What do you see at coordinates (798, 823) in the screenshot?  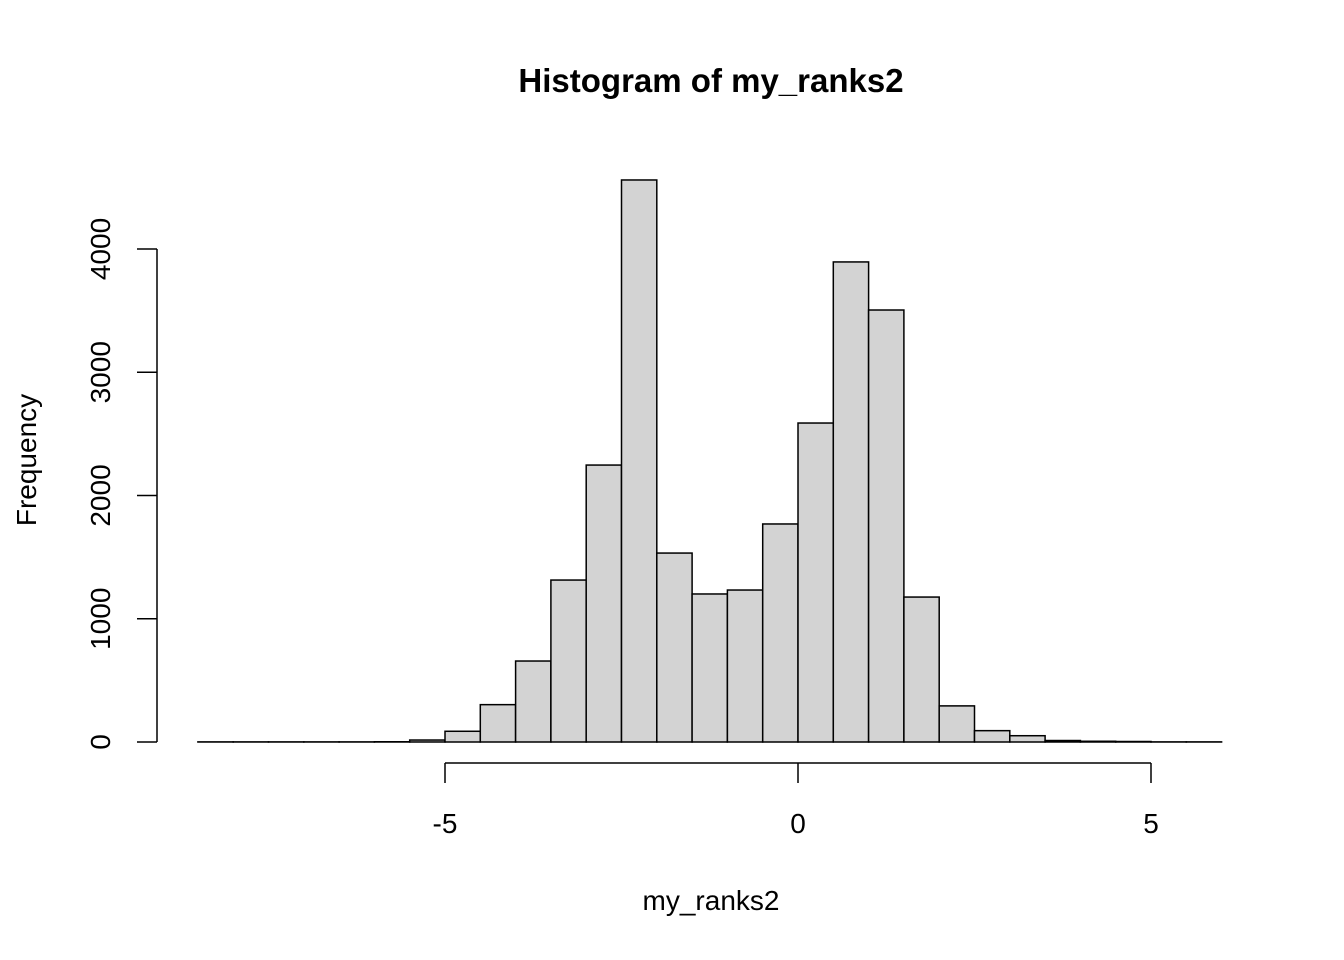 I see `x-tick-label: 0` at bounding box center [798, 823].